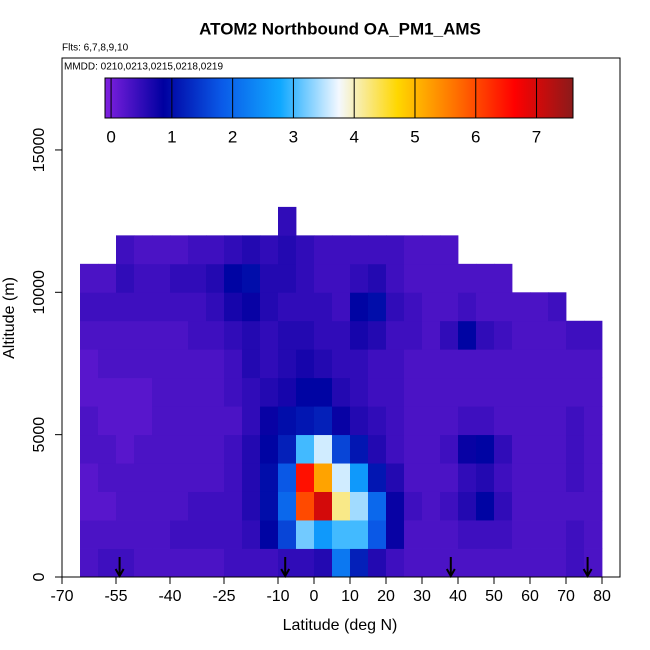 The height and width of the screenshot is (650, 650). Describe the element at coordinates (39, 292) in the screenshot. I see `y-tick-label: 10000` at that location.